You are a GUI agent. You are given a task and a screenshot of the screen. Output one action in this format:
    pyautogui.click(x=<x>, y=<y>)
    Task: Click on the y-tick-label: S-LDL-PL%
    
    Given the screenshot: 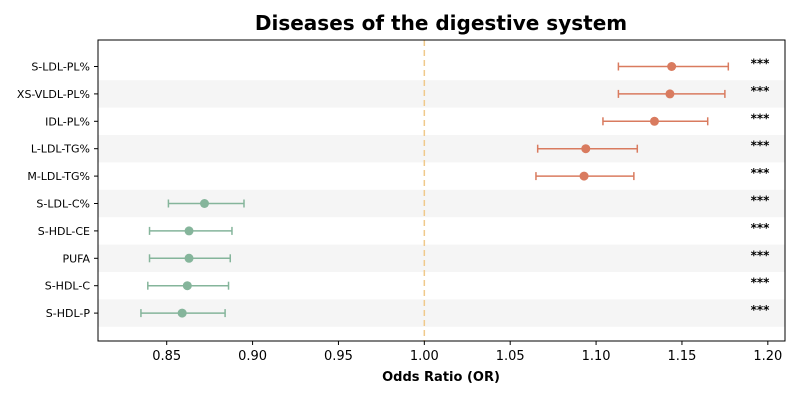 What is the action you would take?
    pyautogui.click(x=60, y=67)
    